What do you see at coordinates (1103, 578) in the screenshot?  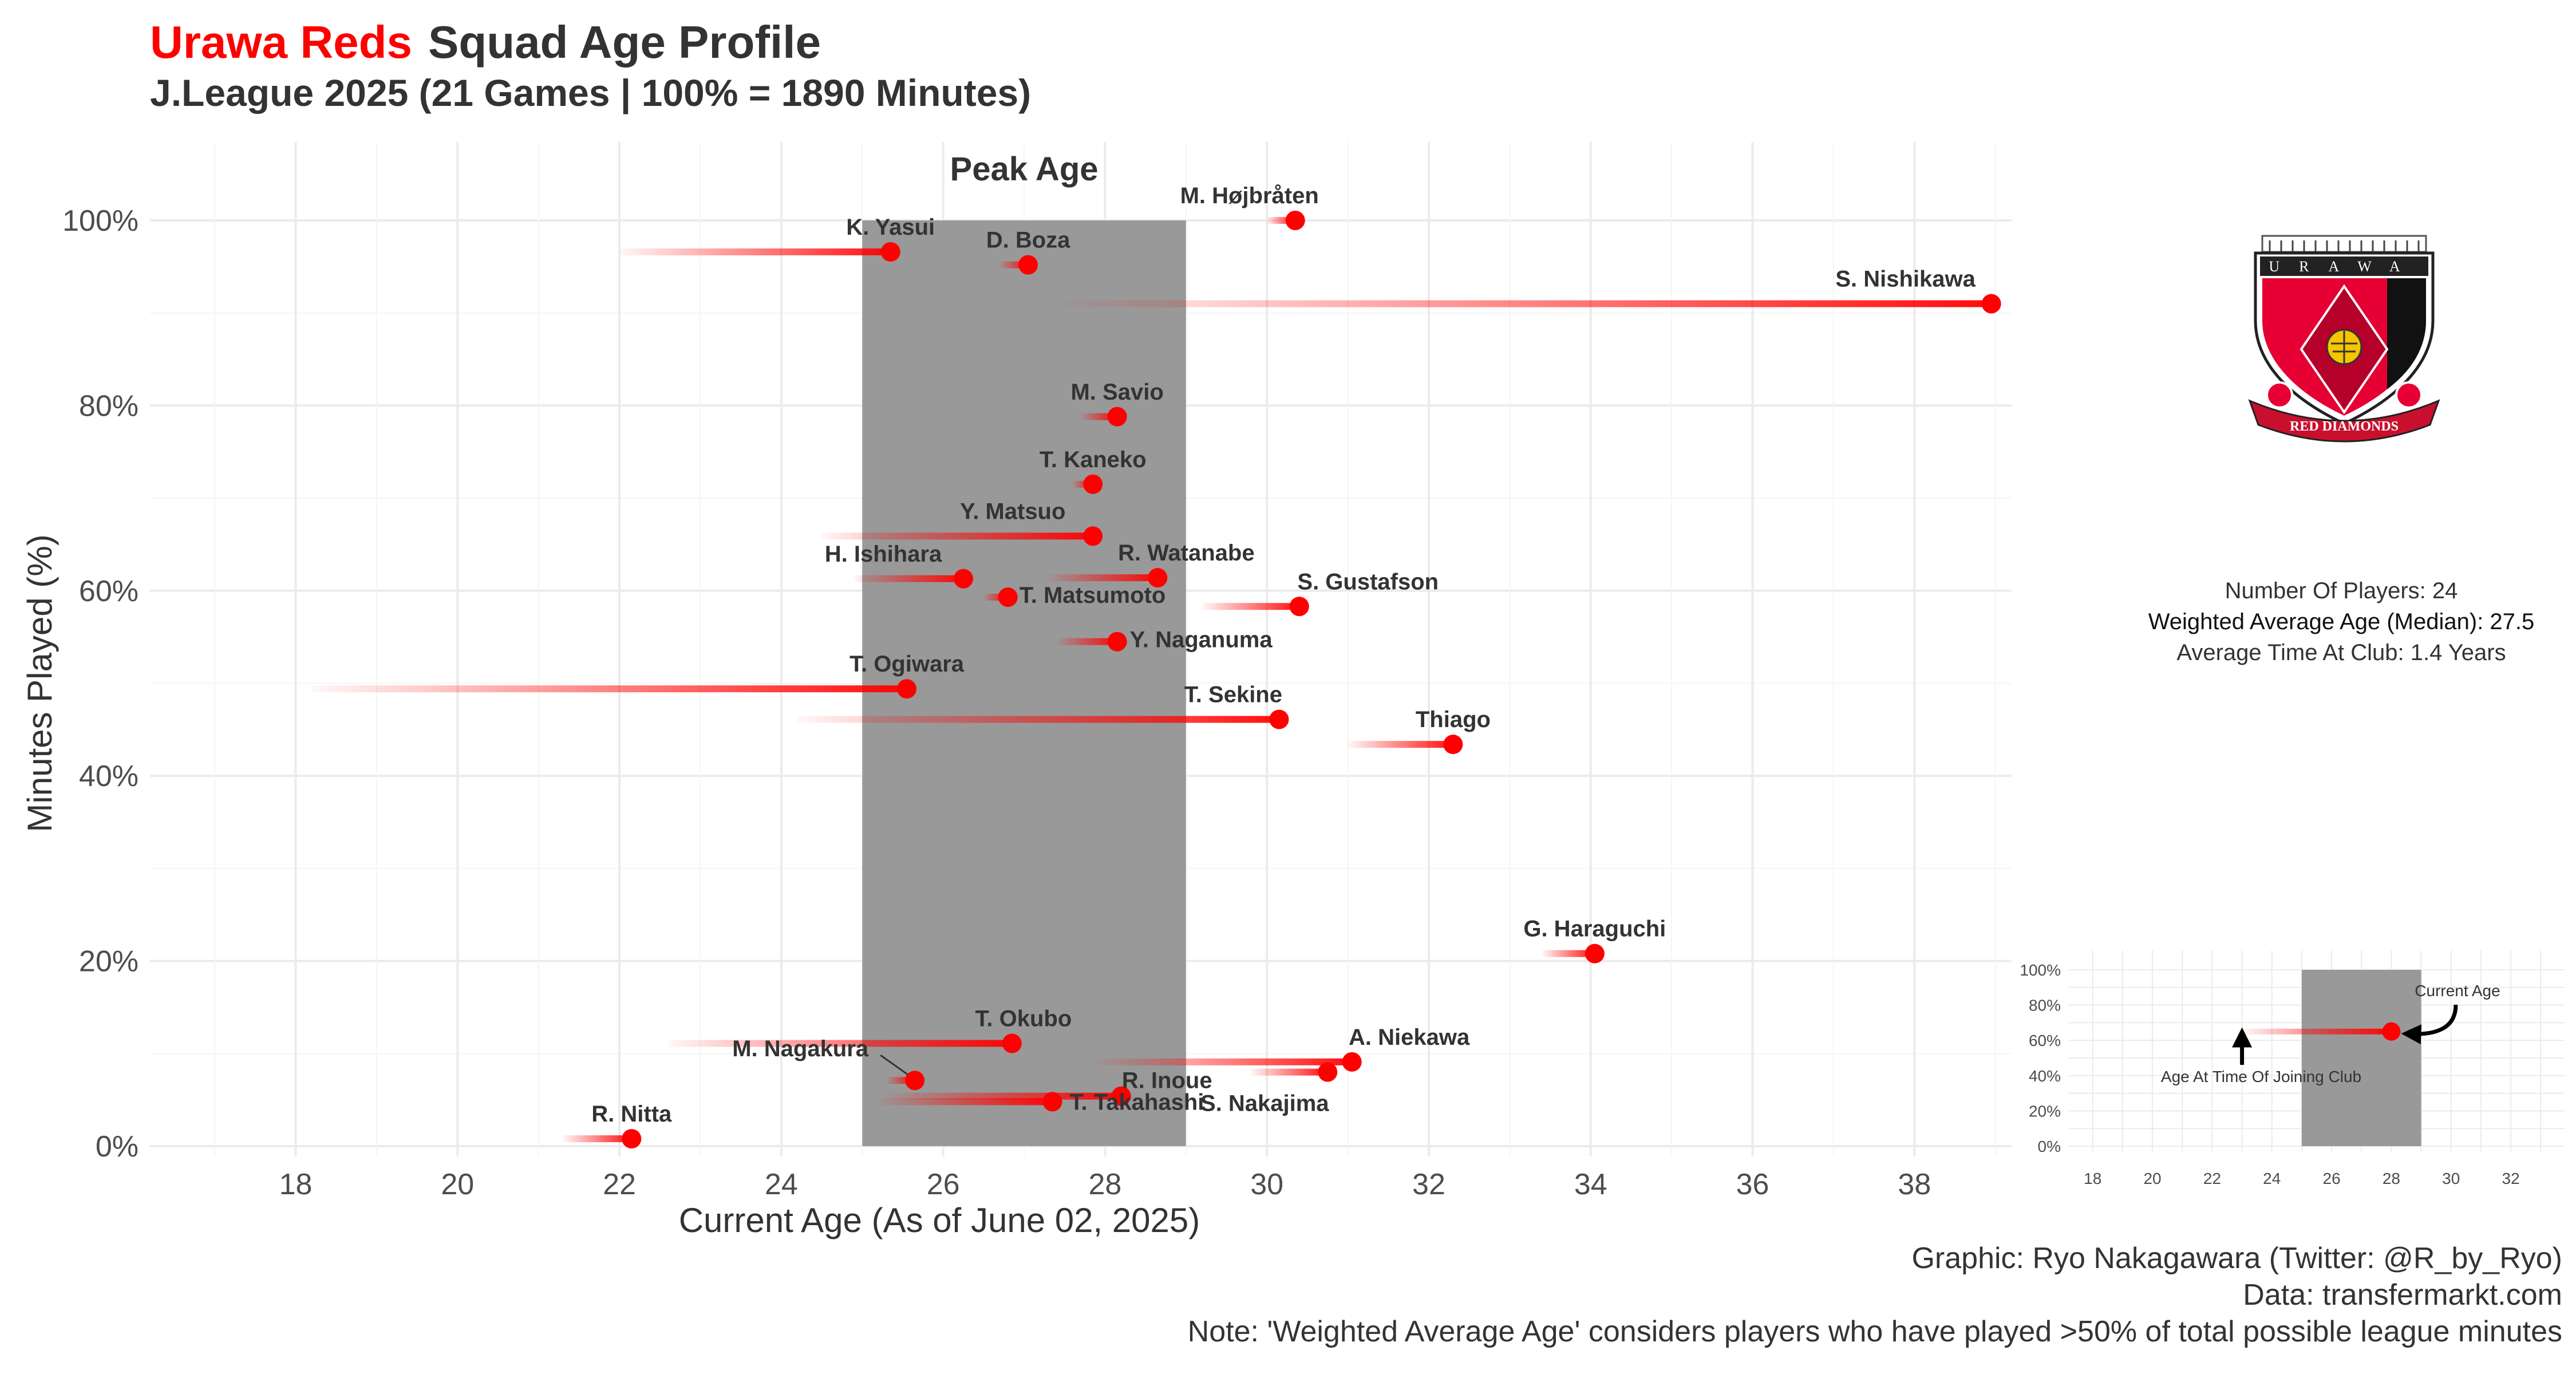 I see `trail-r-watanabe` at bounding box center [1103, 578].